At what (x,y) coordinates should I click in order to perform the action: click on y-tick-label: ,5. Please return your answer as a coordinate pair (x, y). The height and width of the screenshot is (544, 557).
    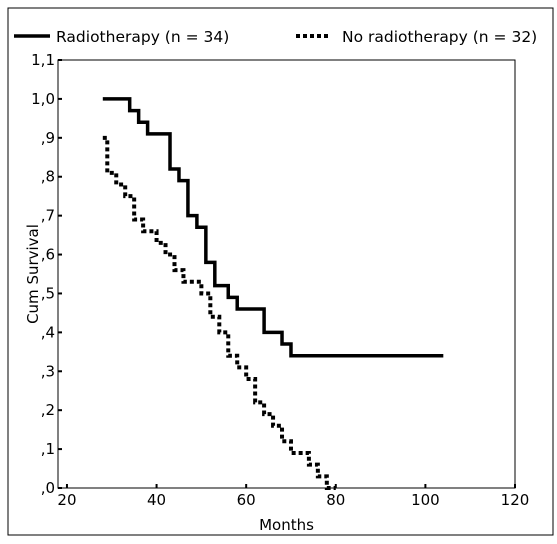
    Looking at the image, I should click on (48, 293).